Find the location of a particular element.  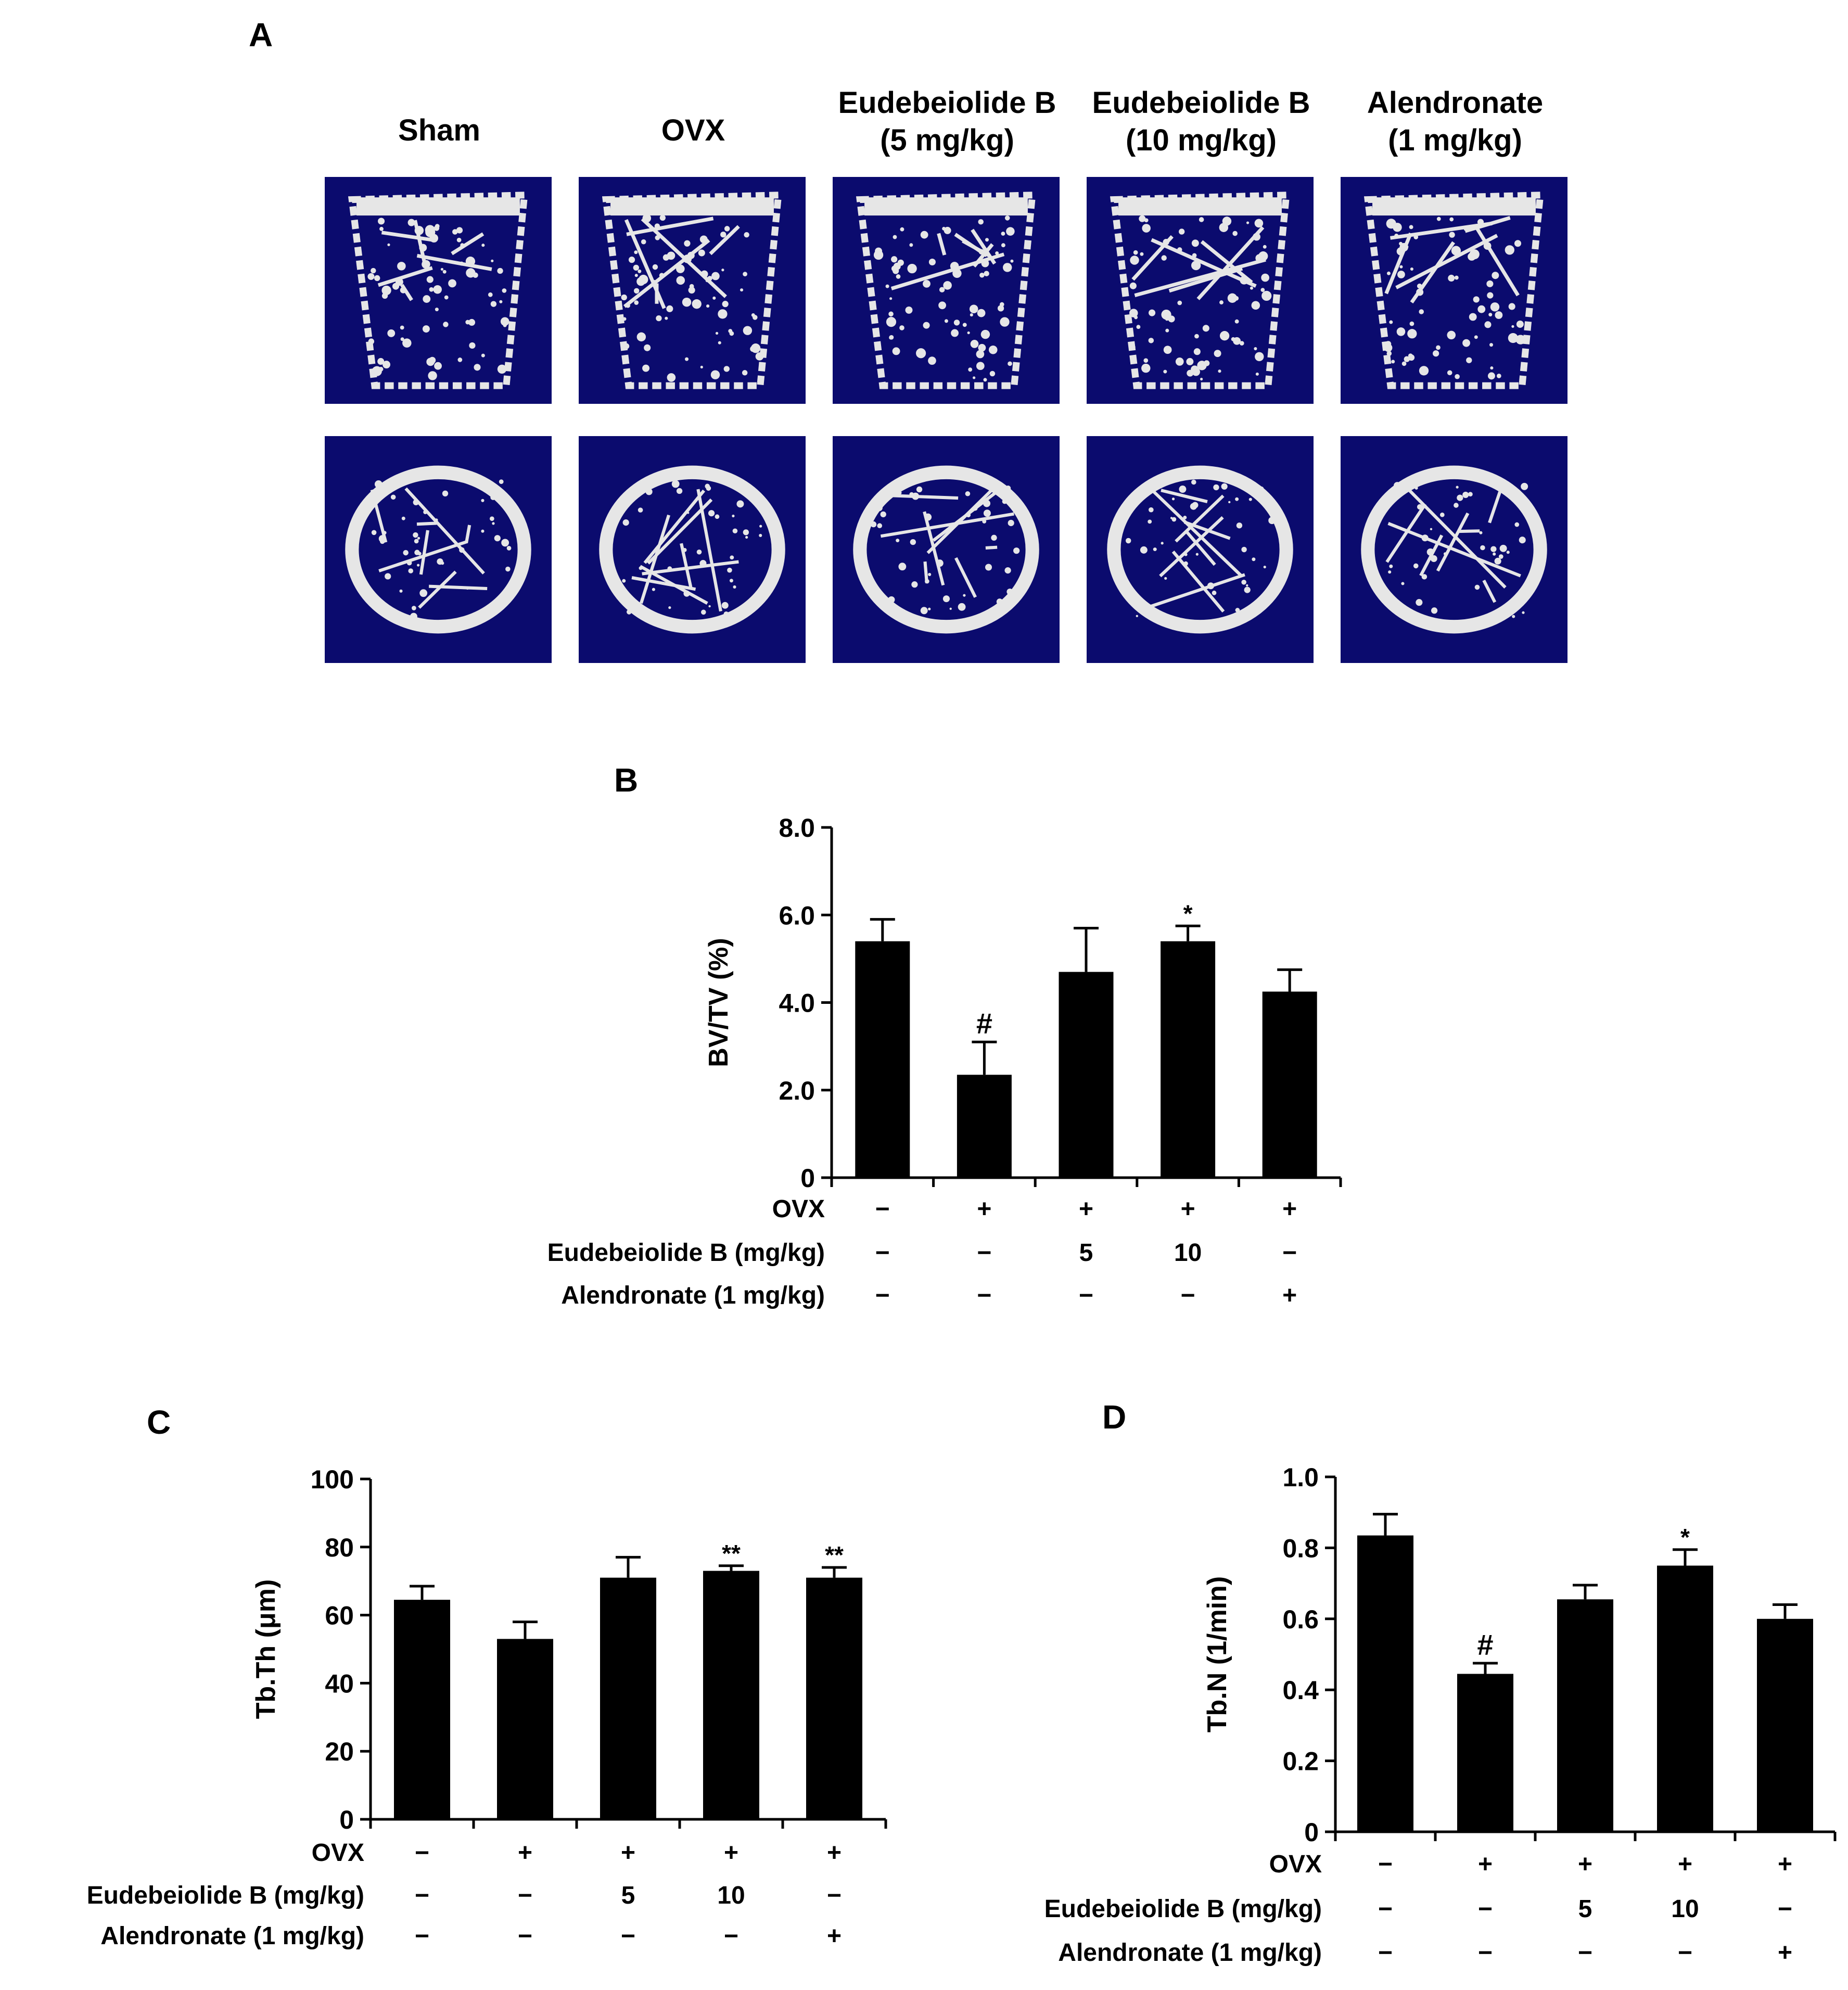

column-title-eudebeiolide-5: Eudebeiolide B (5 mg/kg) is located at coordinates (947, 121).